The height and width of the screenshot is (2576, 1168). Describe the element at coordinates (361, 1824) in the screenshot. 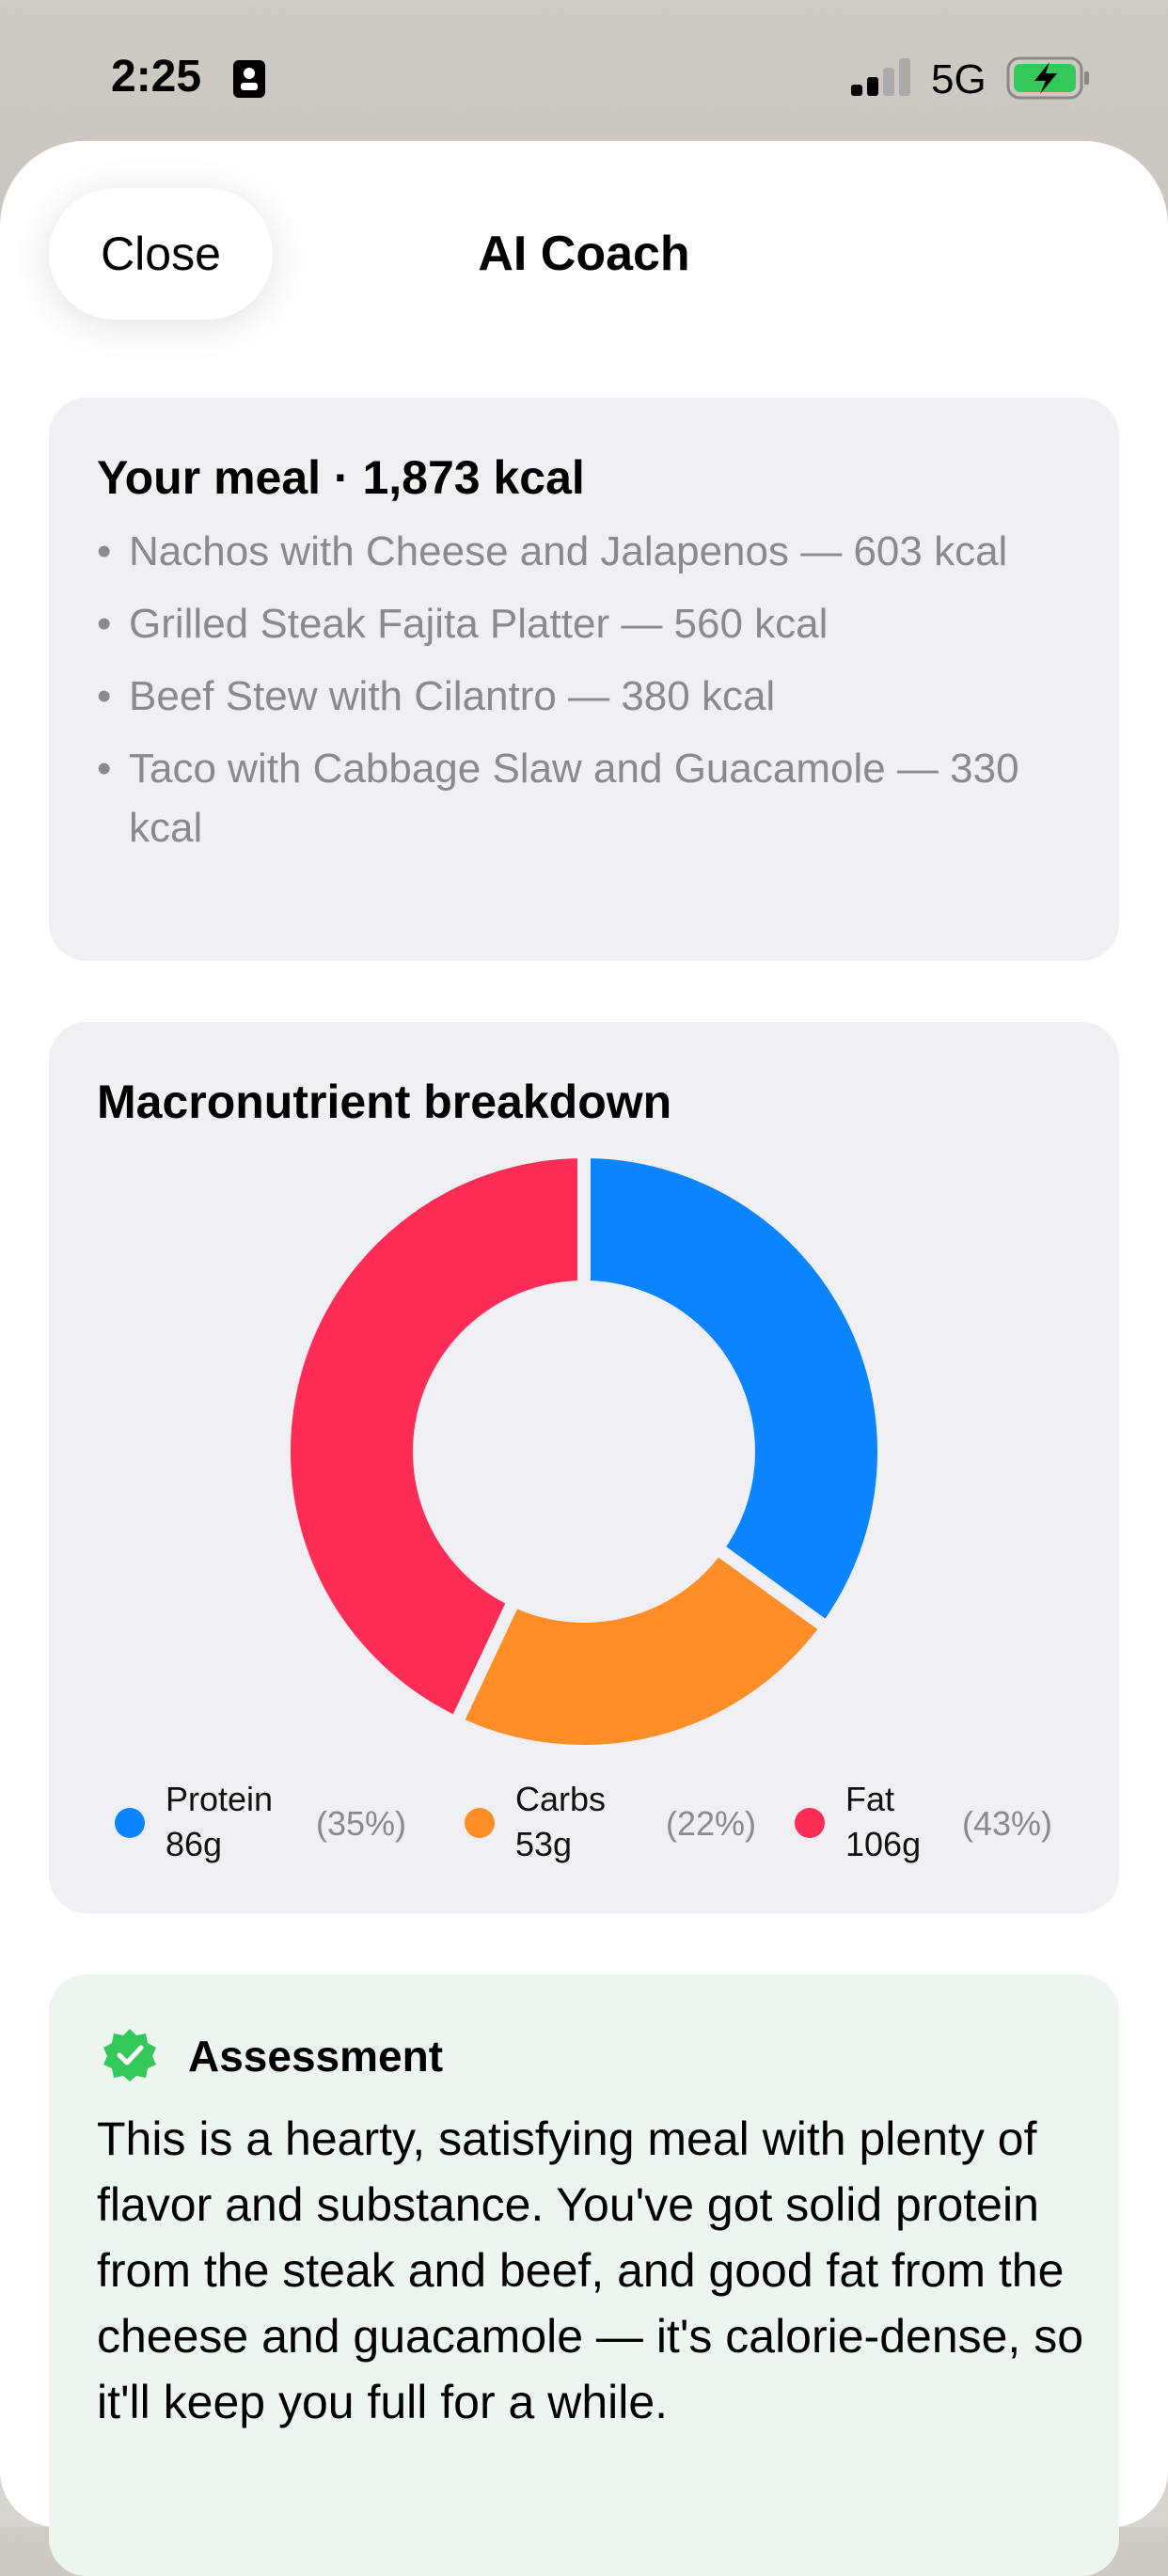

I see `legend-percent: (35%)` at that location.